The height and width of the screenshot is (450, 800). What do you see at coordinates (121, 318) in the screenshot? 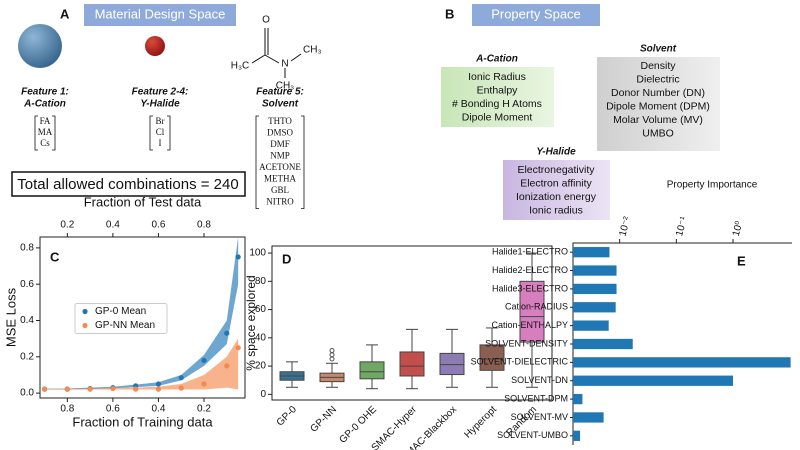
I see `legend-box` at bounding box center [121, 318].